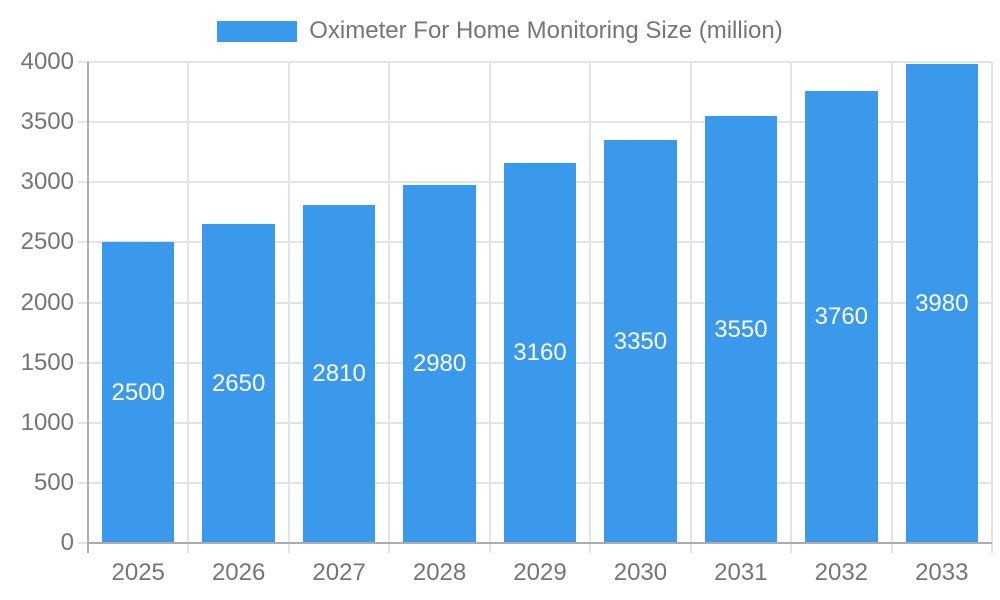 The height and width of the screenshot is (600, 1000). What do you see at coordinates (47, 422) in the screenshot?
I see `y-tick-label: 1000` at bounding box center [47, 422].